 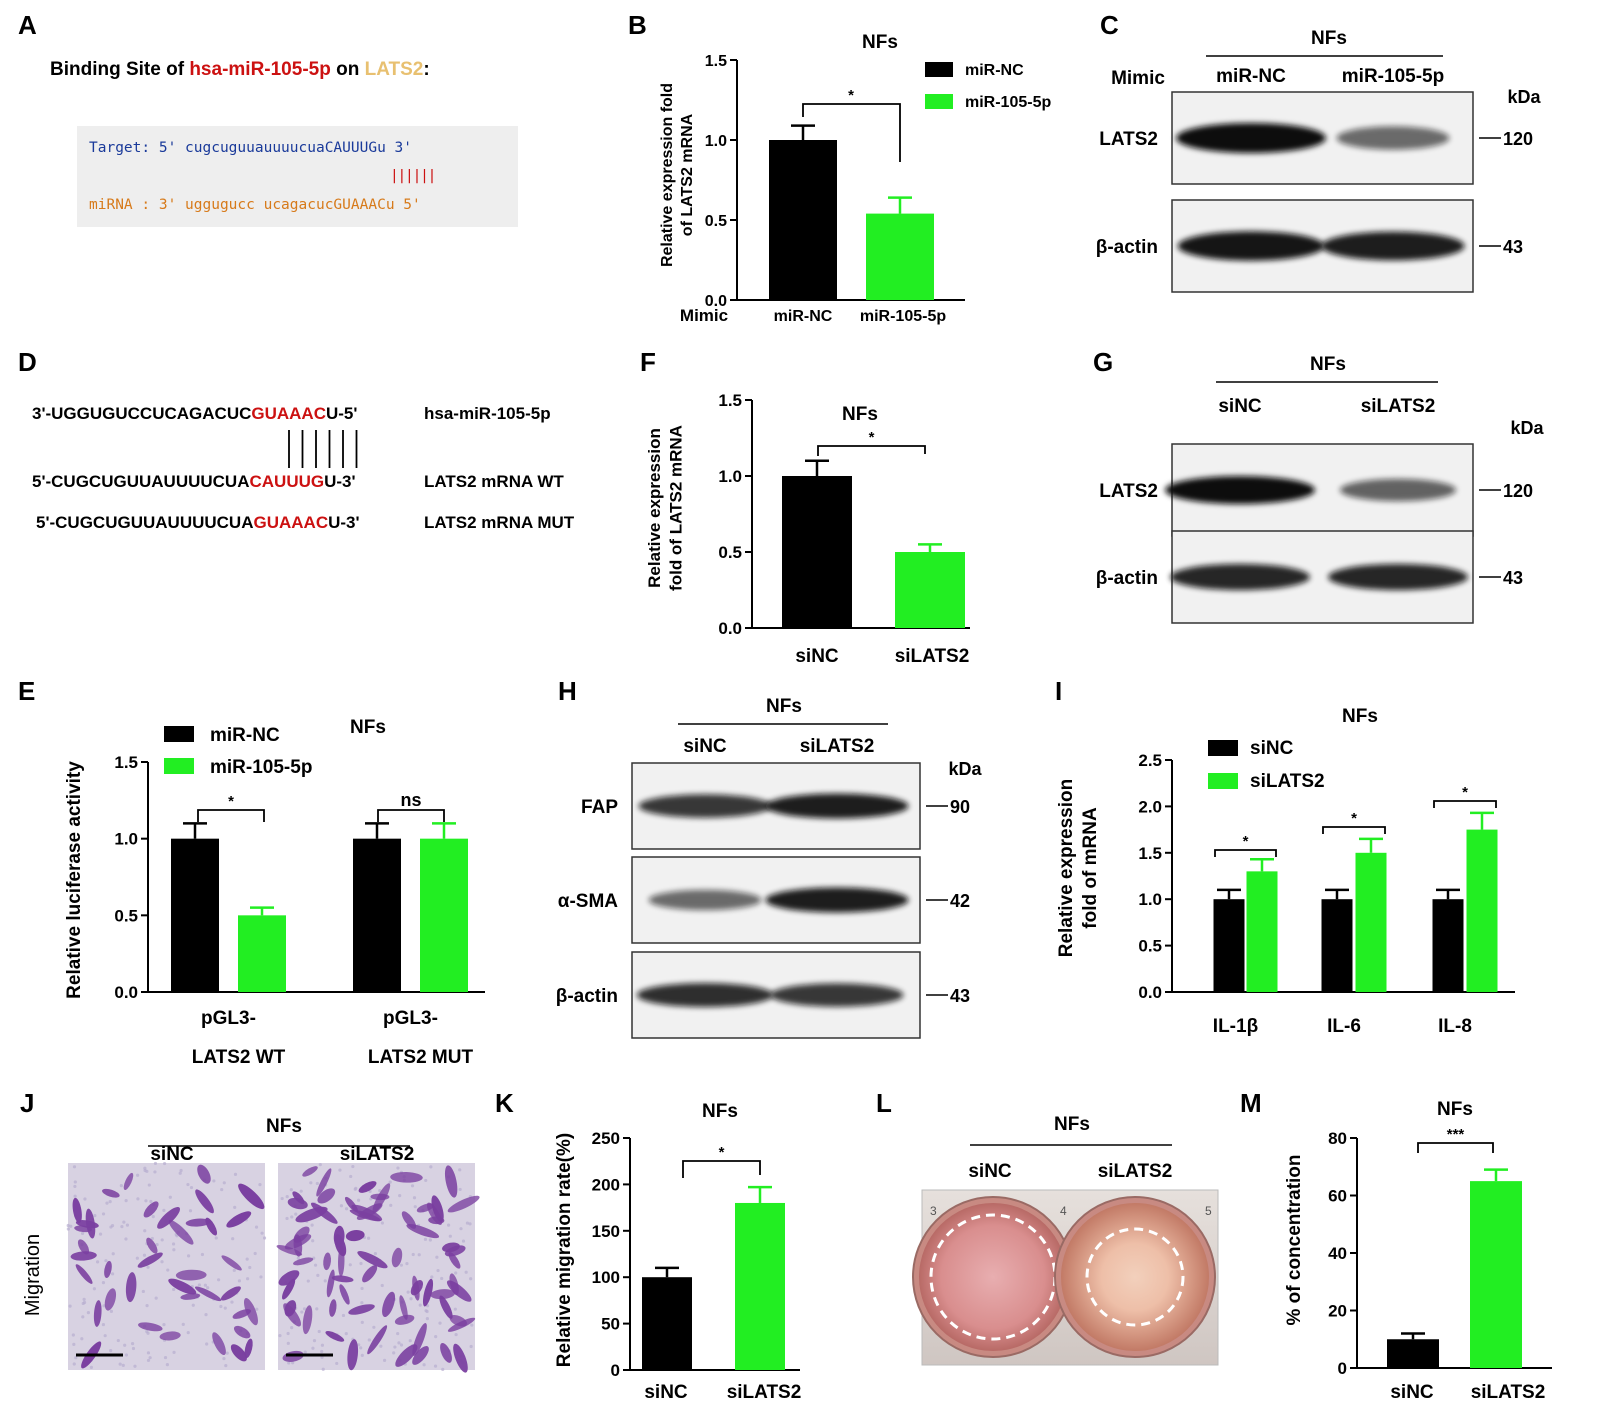 I want to click on sig-bracket, so click(x=851, y=132).